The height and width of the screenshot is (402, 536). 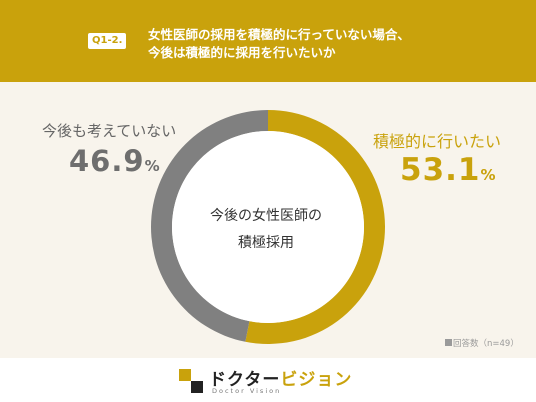 I want to click on donut-center-title-line1: 今後の女性医師の, so click(x=266, y=216).